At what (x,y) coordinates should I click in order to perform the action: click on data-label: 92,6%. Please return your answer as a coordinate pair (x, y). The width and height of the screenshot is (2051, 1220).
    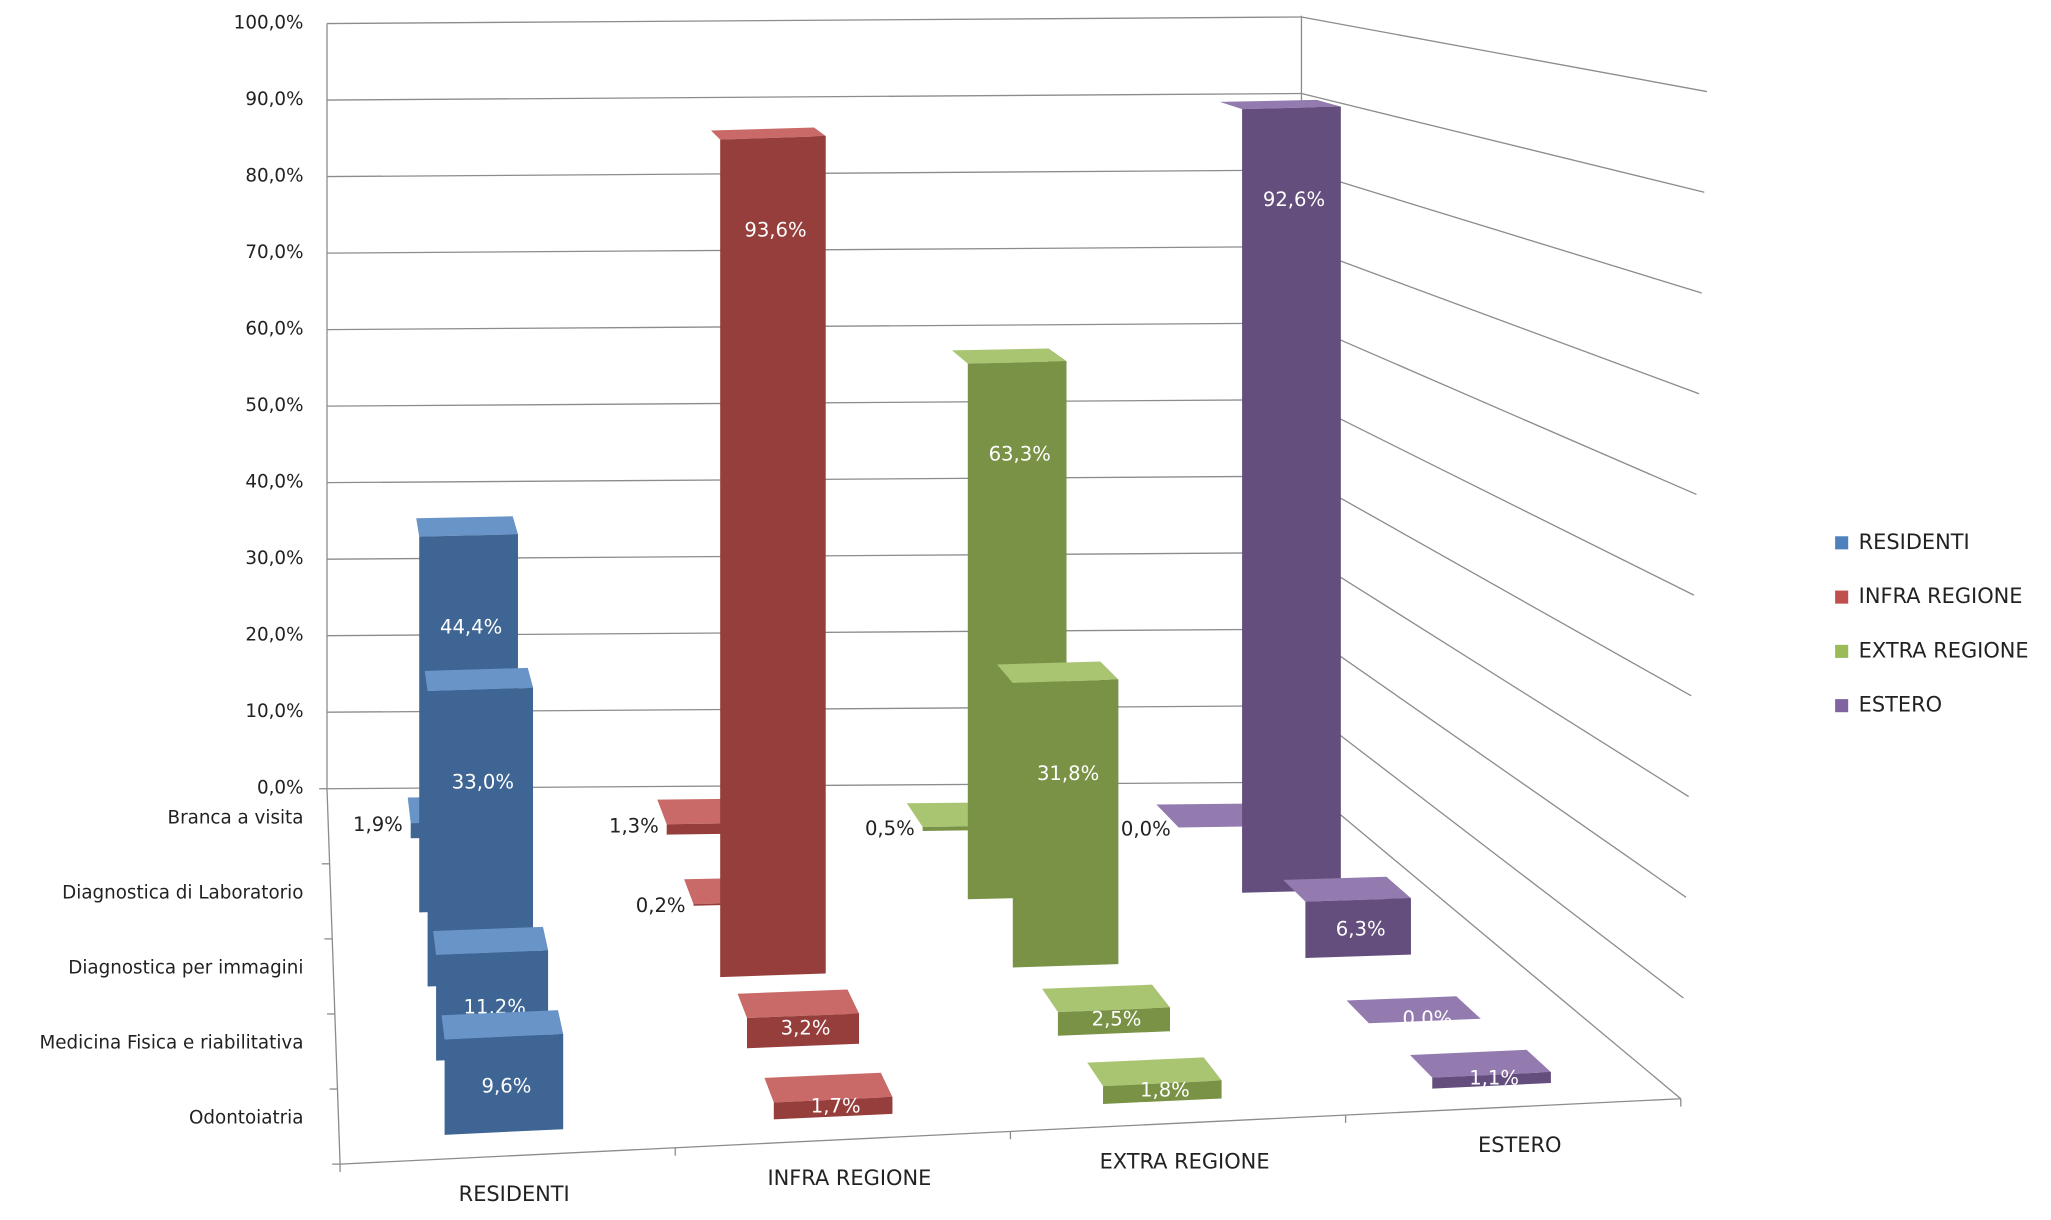
    Looking at the image, I should click on (1294, 199).